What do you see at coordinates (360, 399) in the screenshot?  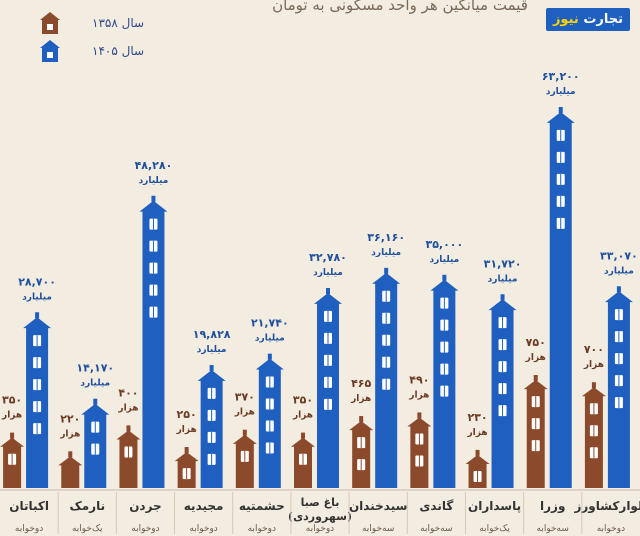 I see `unit-label-old-6: هزار` at bounding box center [360, 399].